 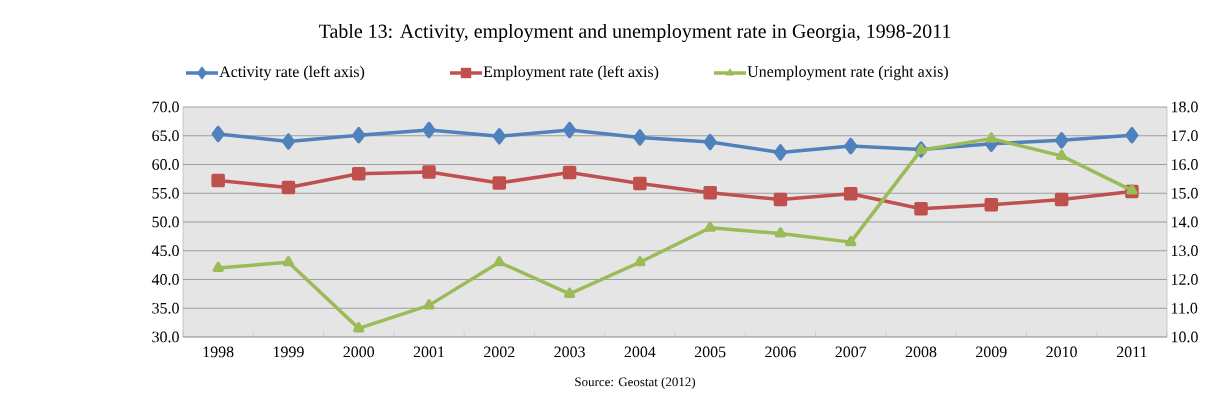 I want to click on chart-title: Table 13: Activity, employment and unemployment rate in Georgia, 1998-2011, so click(x=635, y=33).